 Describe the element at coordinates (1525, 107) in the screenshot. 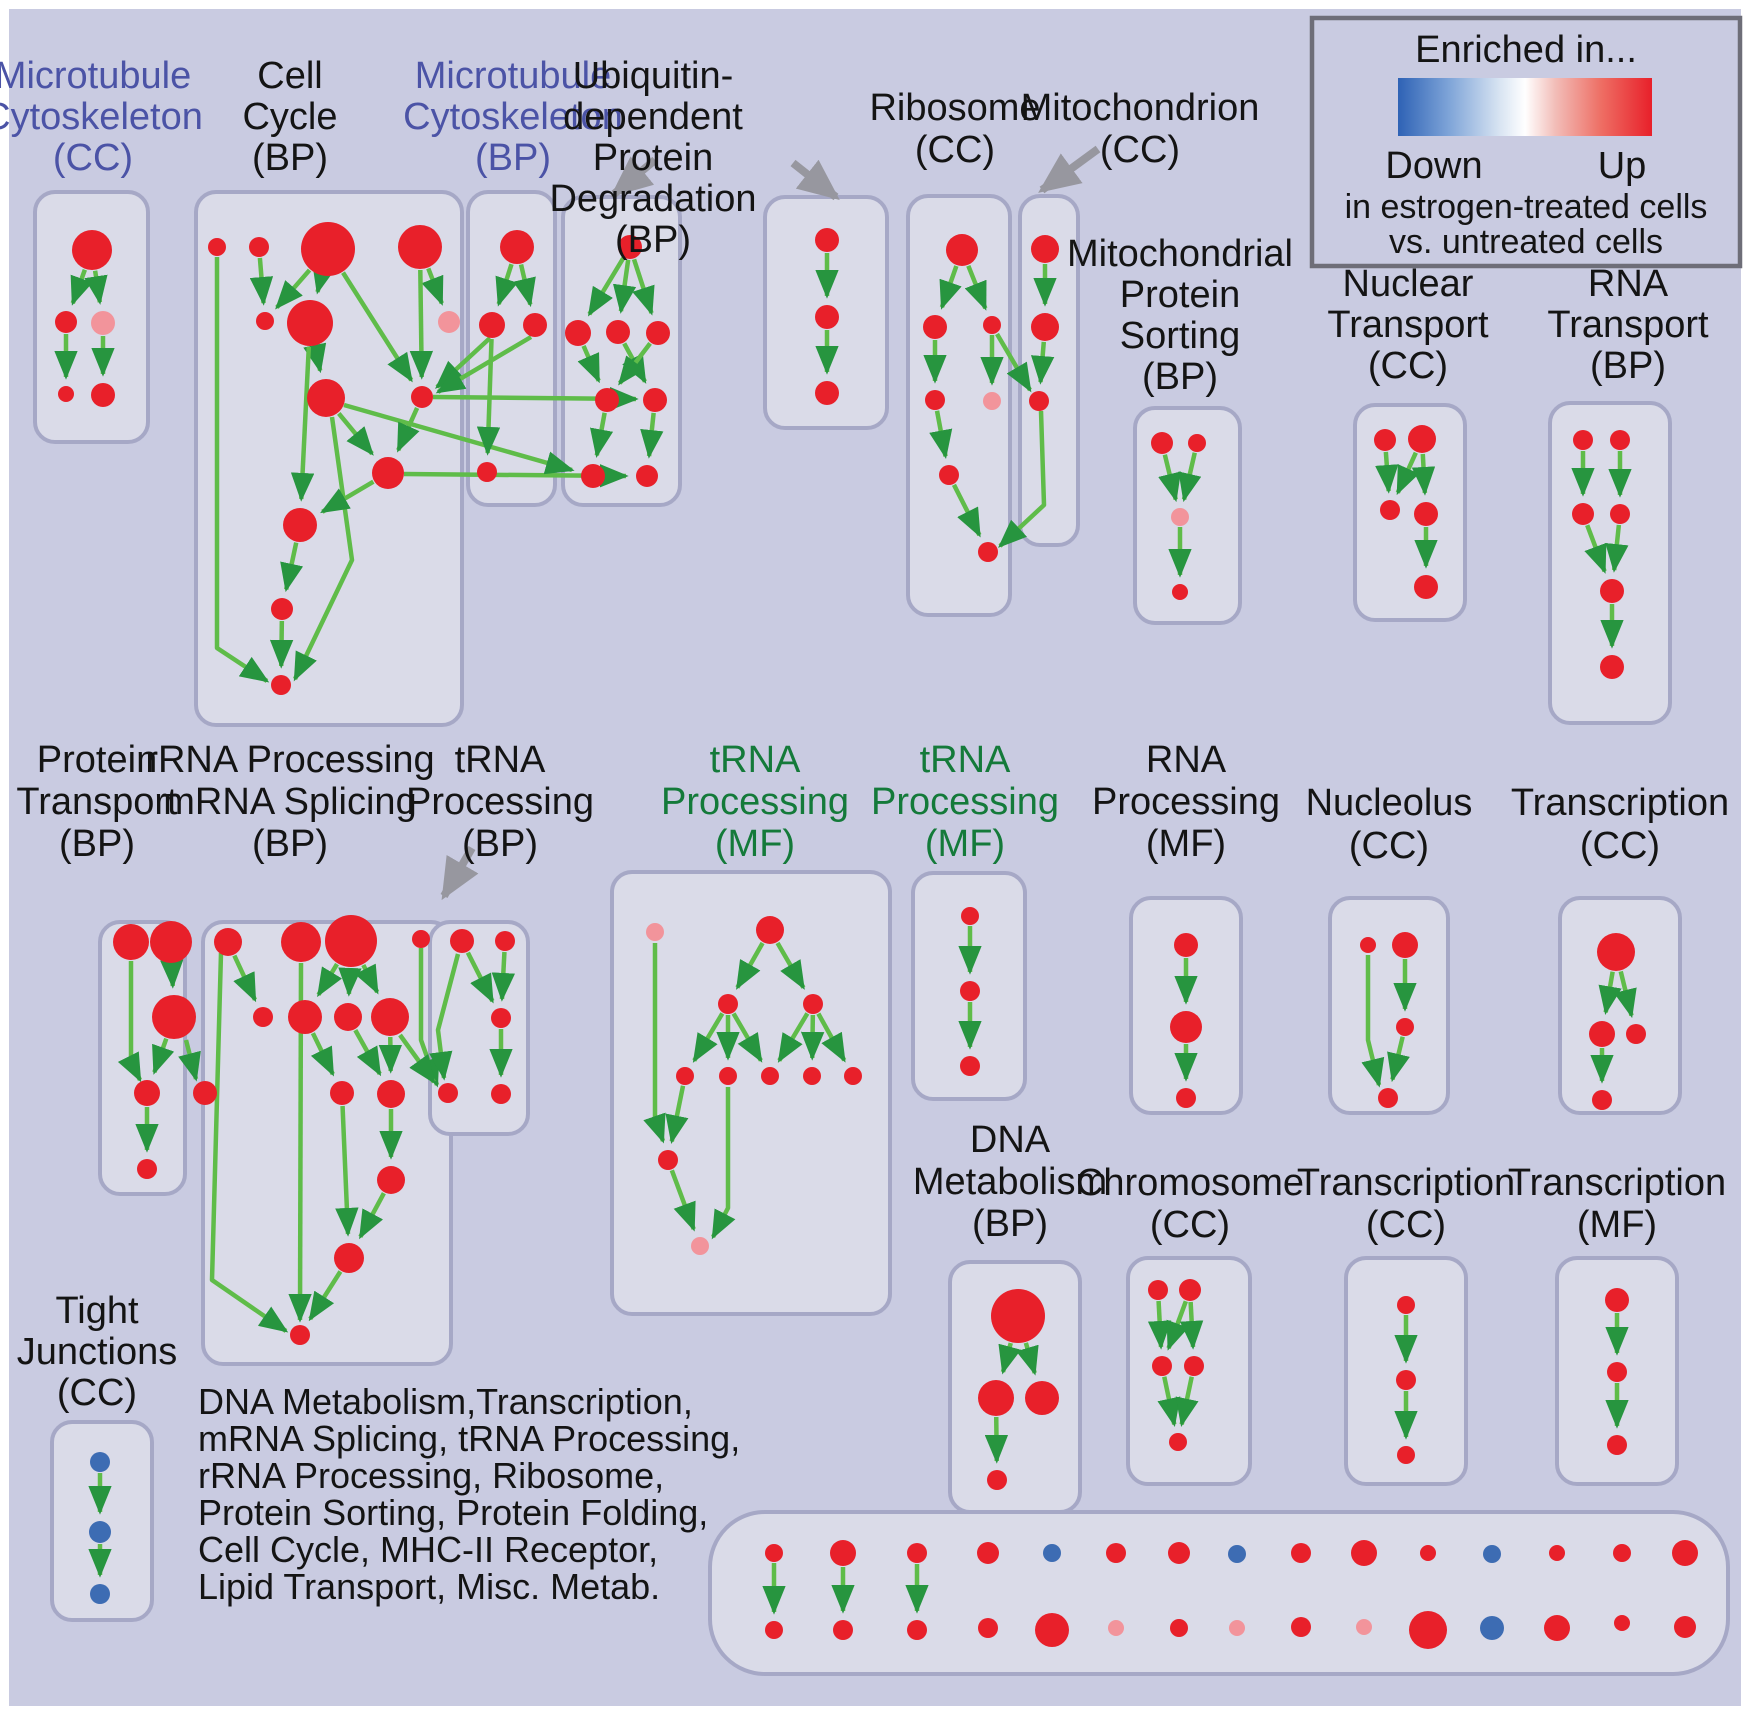

I see `legend-gradient-bar` at that location.